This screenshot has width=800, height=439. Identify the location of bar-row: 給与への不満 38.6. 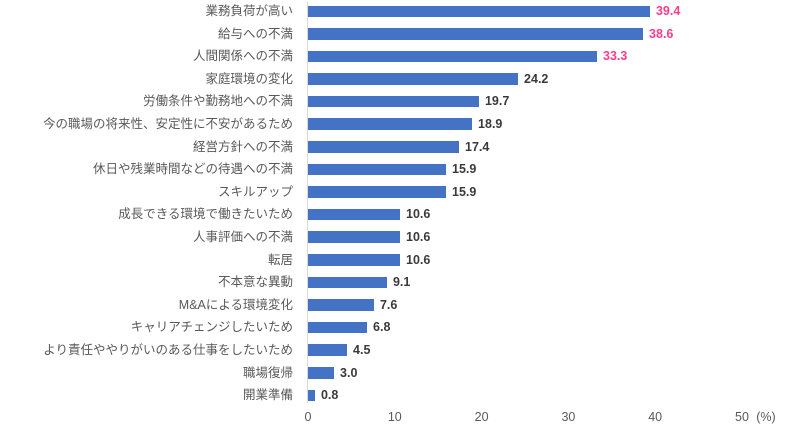
(400, 34).